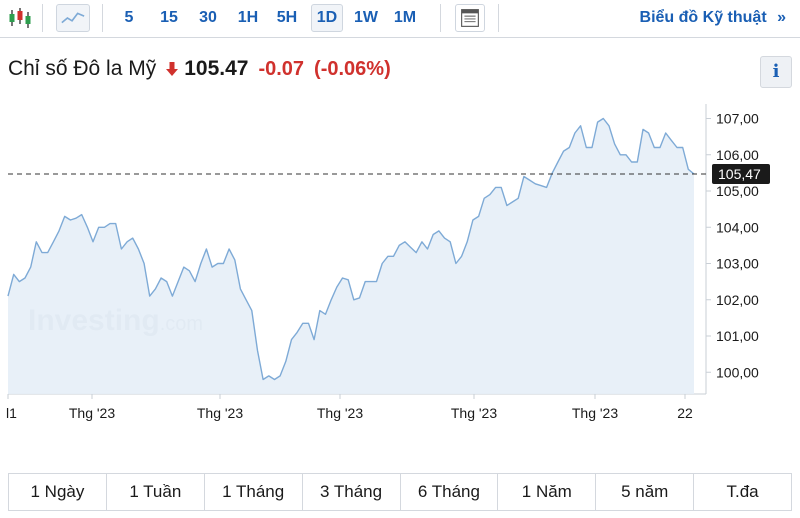 The height and width of the screenshot is (518, 800). I want to click on range-1-month: 1 Tháng, so click(254, 492).